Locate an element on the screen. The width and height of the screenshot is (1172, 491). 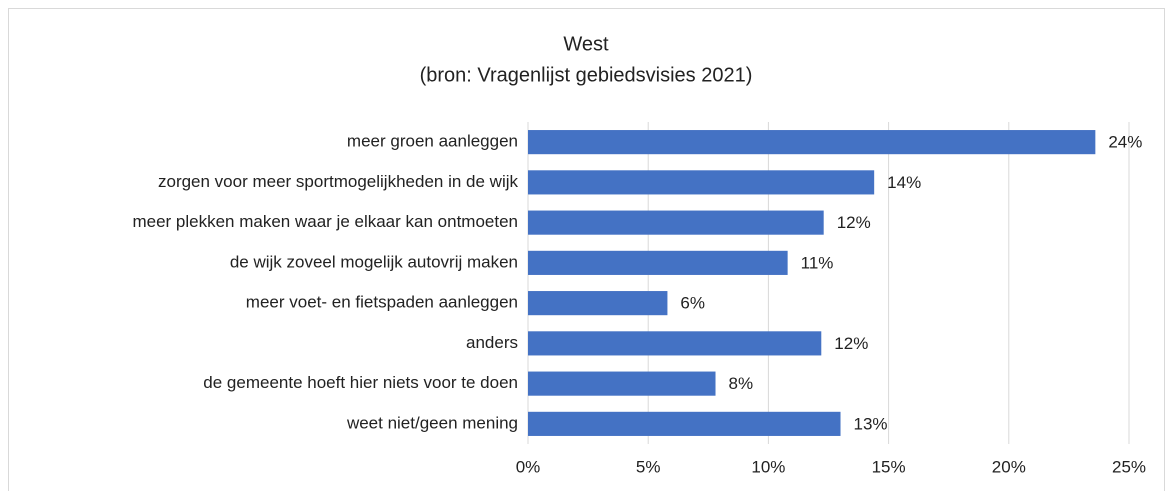
y-tick-label: de wijk zoveel mogelijk autovrij maken is located at coordinates (374, 261).